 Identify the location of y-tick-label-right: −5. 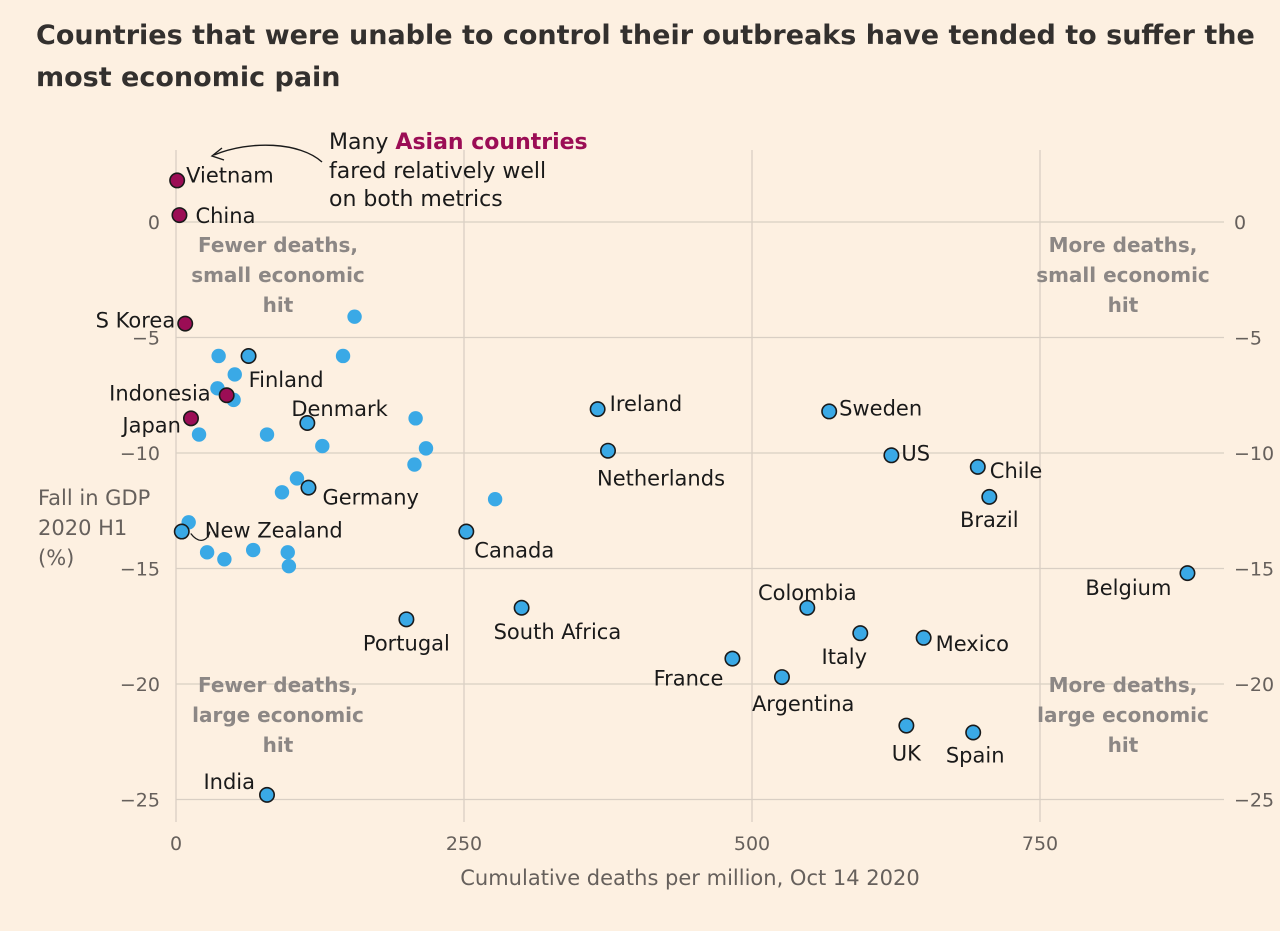
(1248, 339).